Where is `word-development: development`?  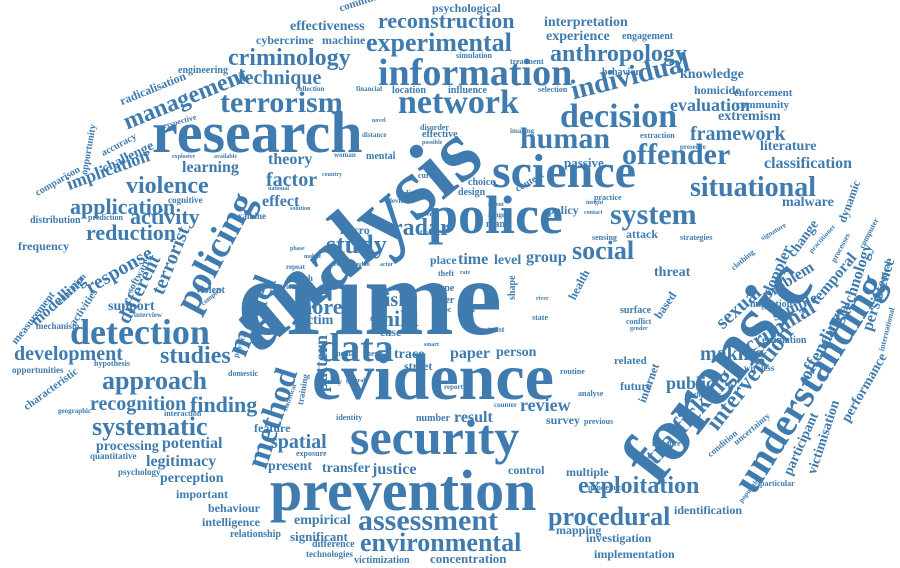 word-development: development is located at coordinates (68, 354).